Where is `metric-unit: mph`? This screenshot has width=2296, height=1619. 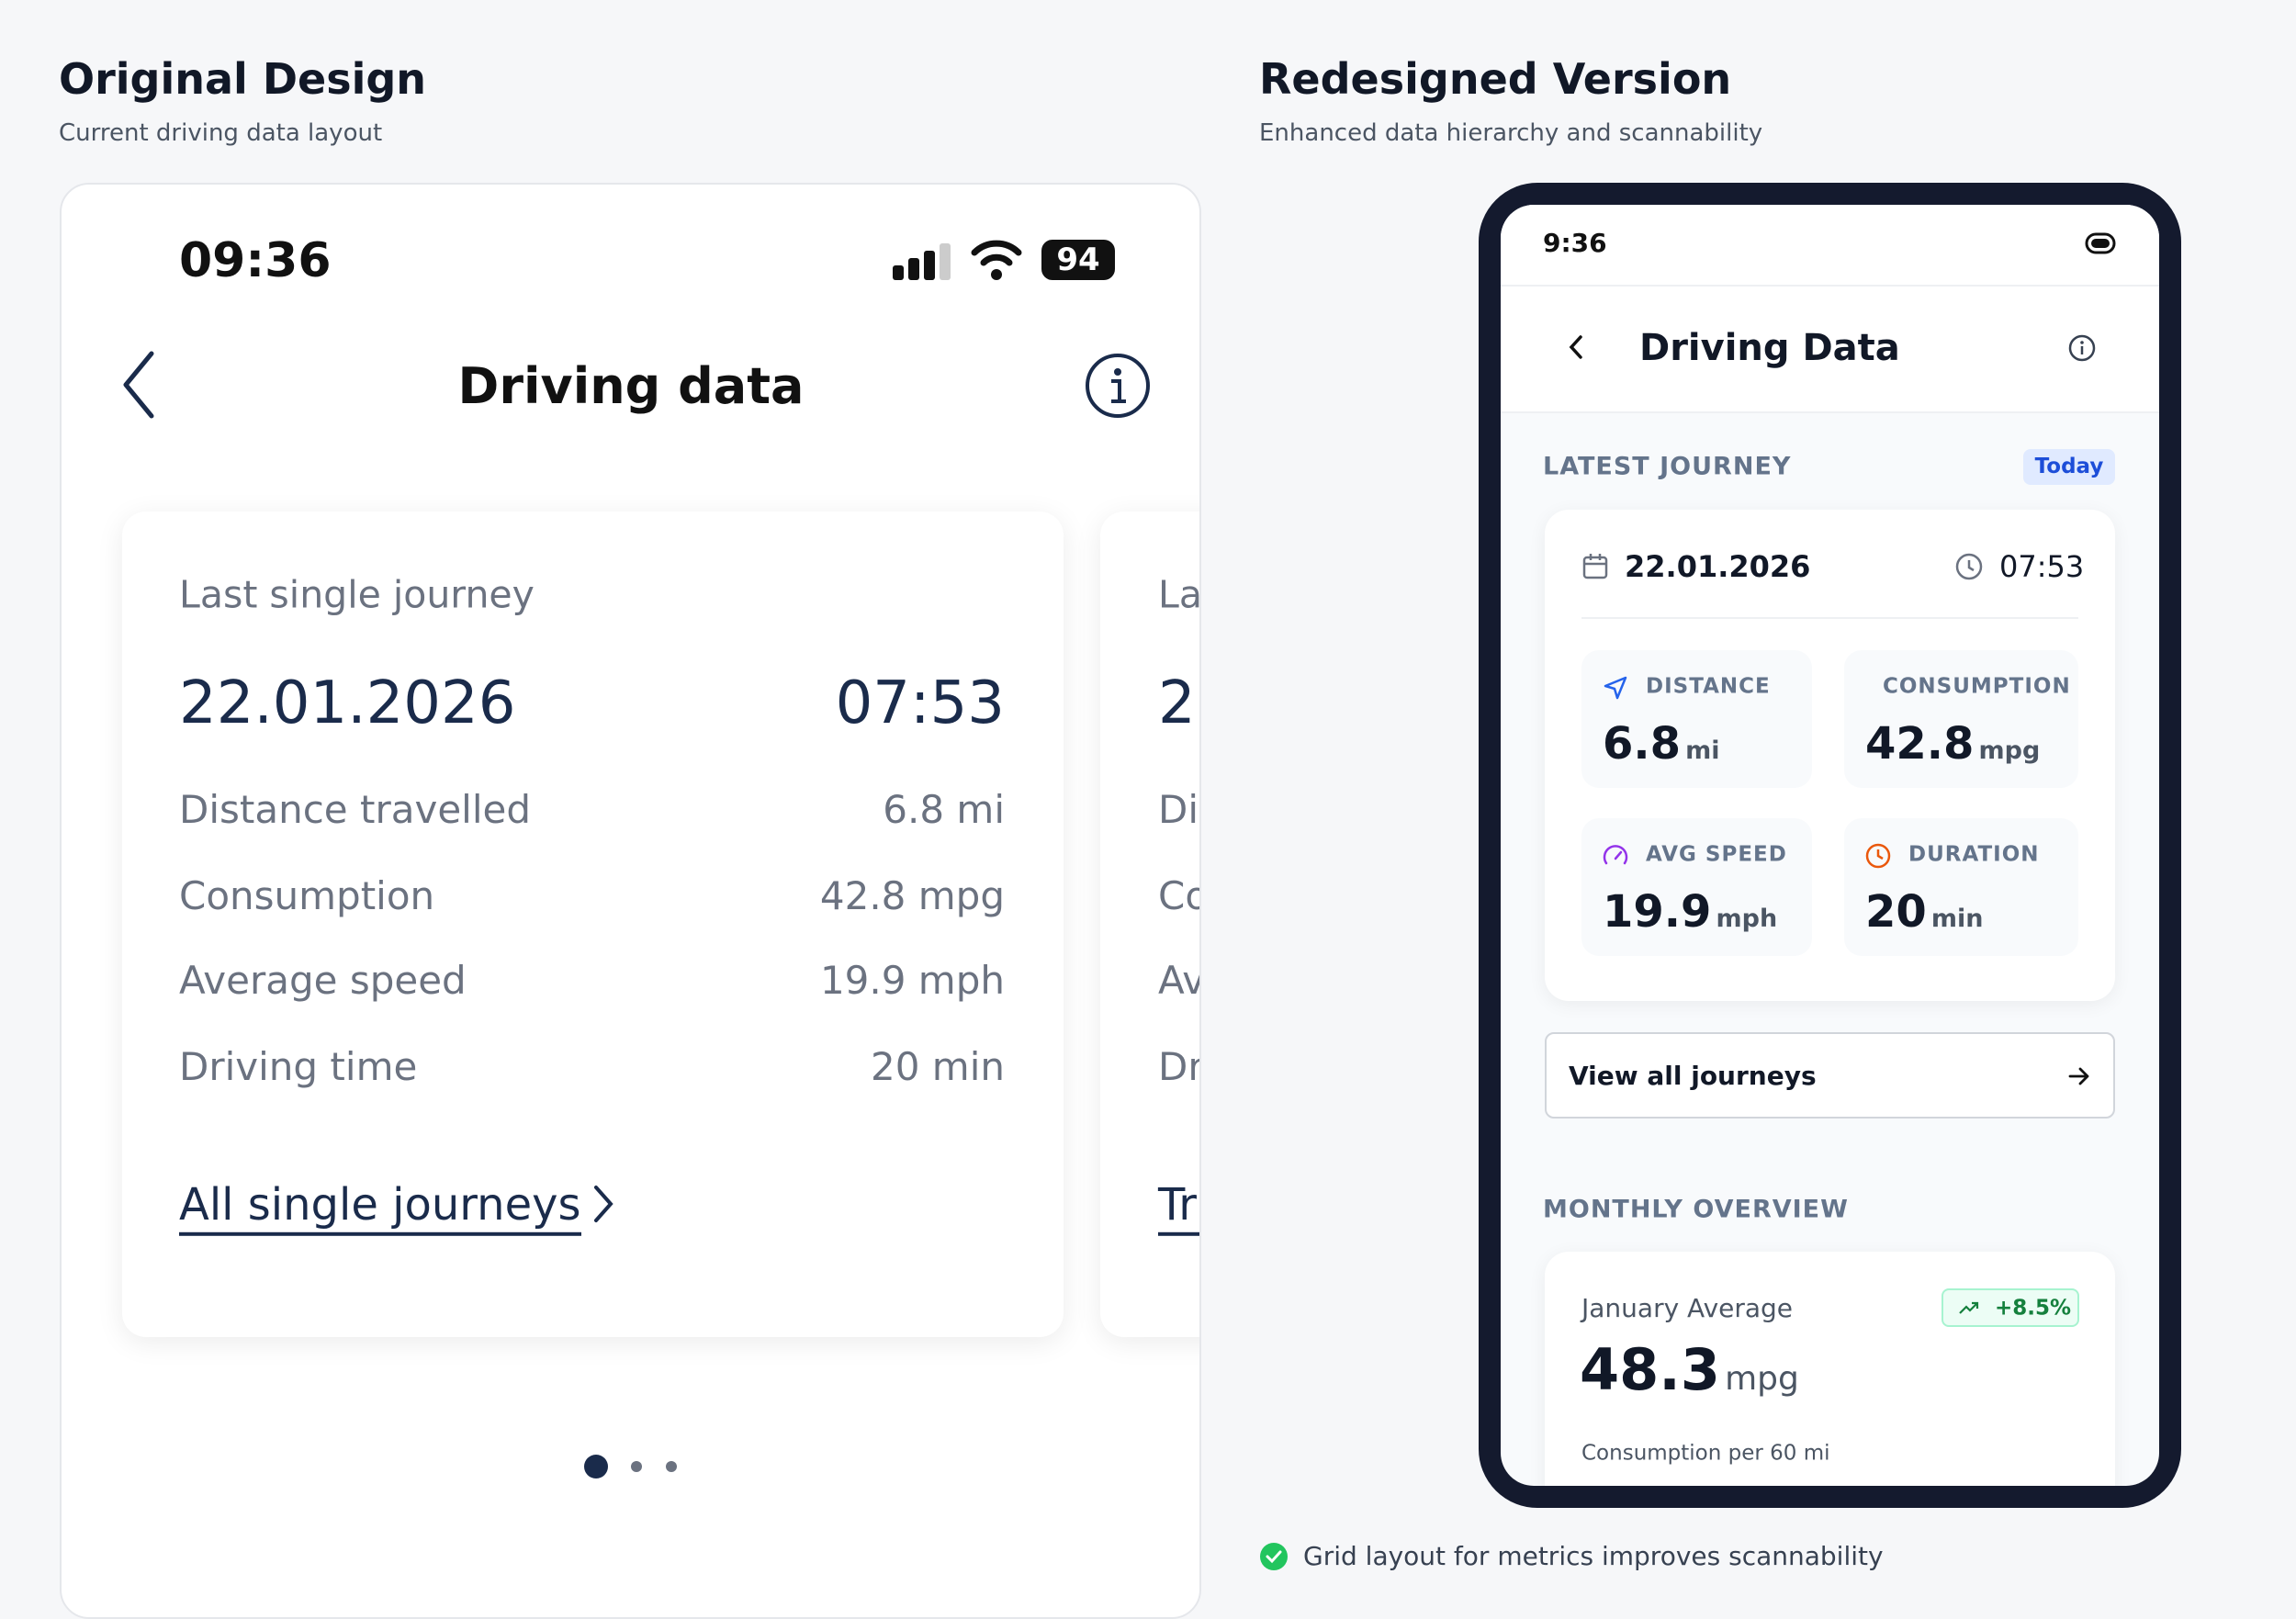
metric-unit: mph is located at coordinates (1747, 919).